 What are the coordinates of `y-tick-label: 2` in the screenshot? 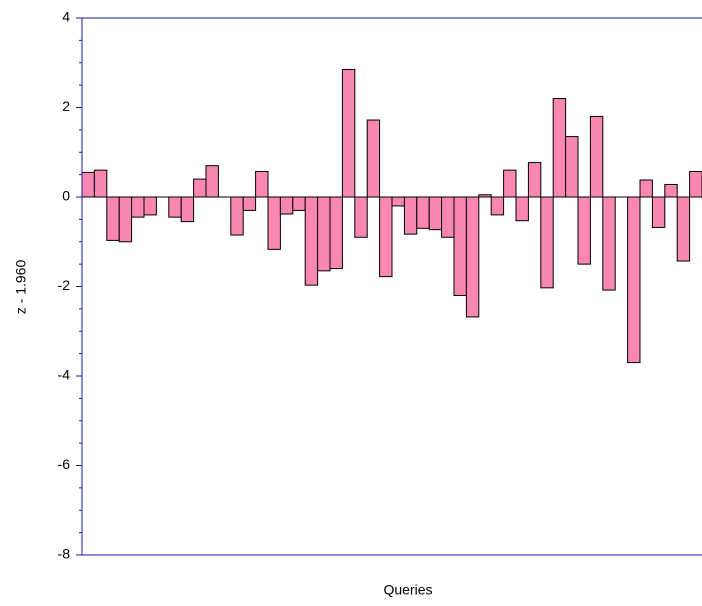 It's located at (66, 106).